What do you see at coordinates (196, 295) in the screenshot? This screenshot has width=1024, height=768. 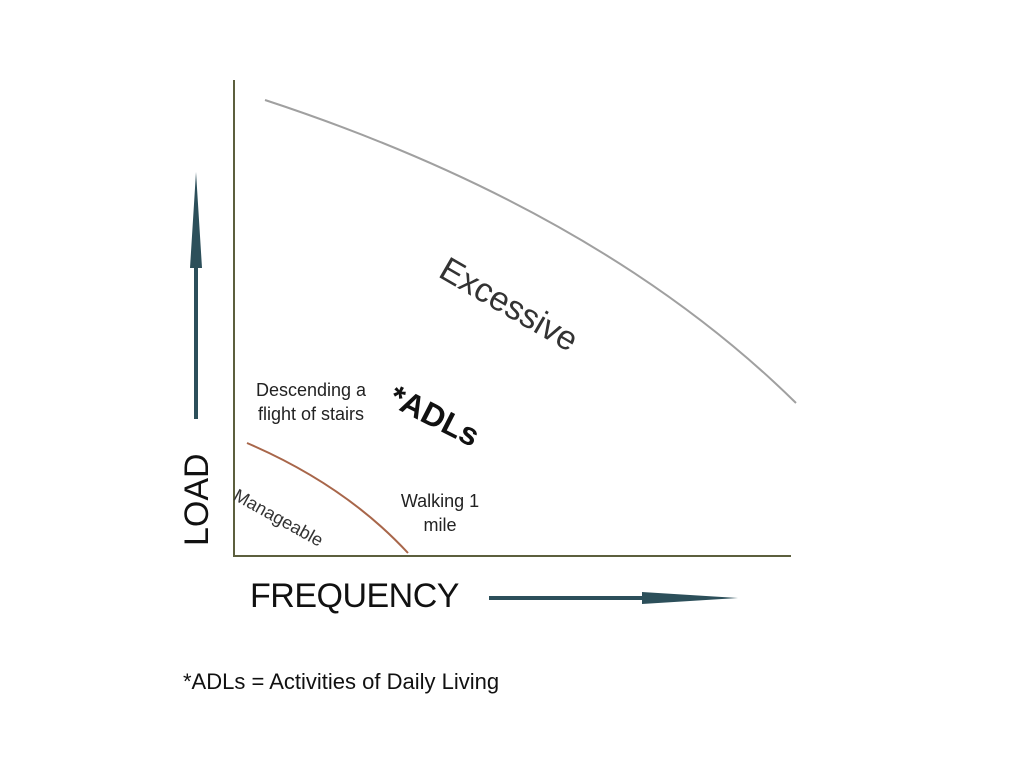 I see `load-arrow` at bounding box center [196, 295].